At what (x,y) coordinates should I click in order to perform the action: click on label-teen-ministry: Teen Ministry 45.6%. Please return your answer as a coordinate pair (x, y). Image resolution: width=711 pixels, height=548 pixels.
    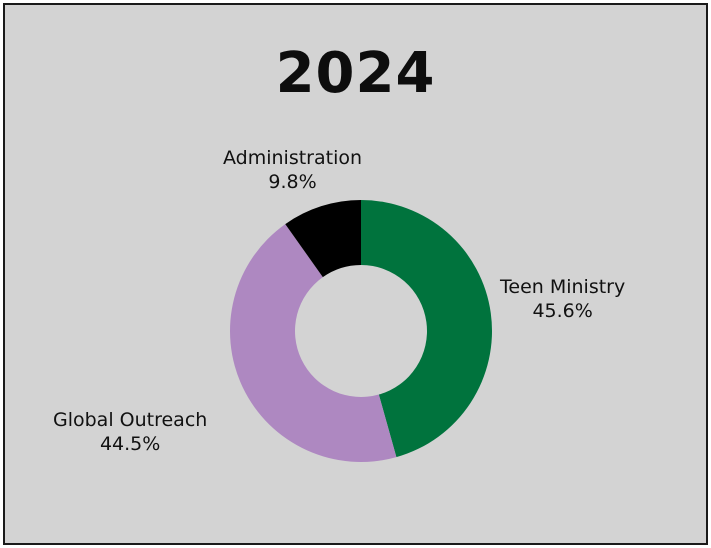
    Looking at the image, I should click on (562, 299).